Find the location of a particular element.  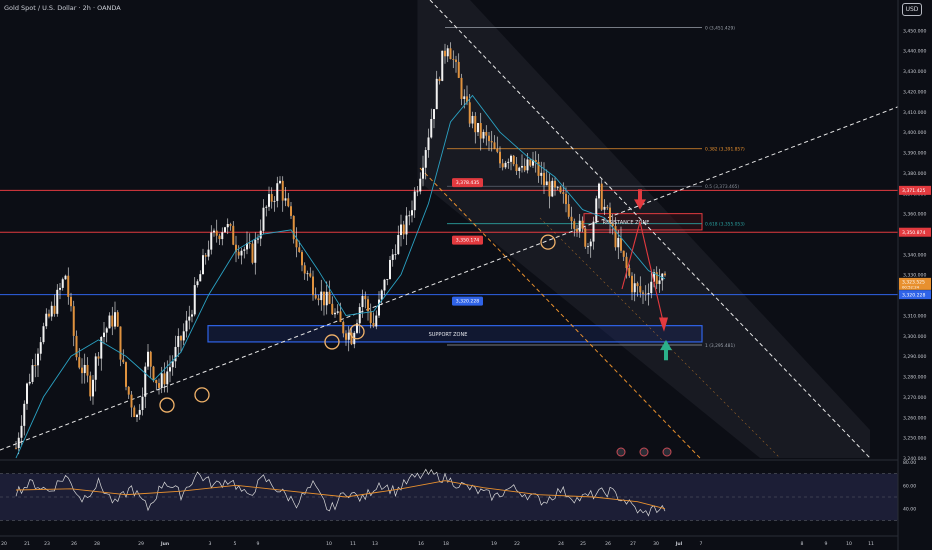

time-tick-label: 18 is located at coordinates (446, 544).